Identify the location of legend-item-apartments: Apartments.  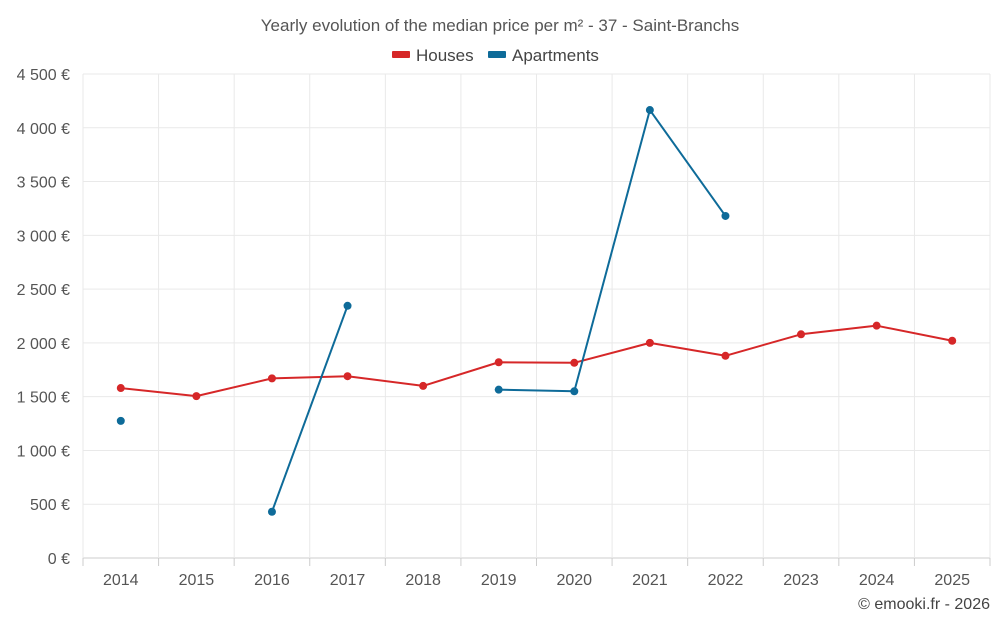
(543, 55).